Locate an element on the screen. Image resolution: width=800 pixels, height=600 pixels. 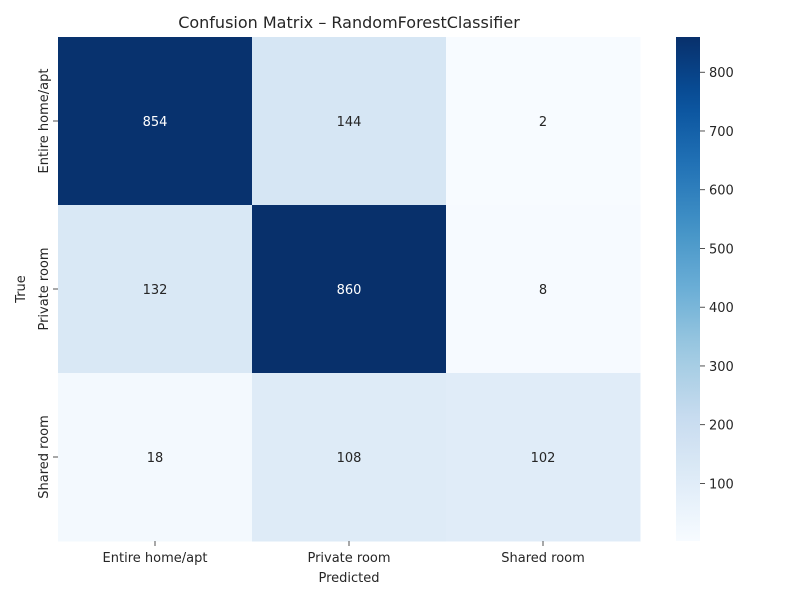
y-tick-label-1: Private room is located at coordinates (44, 288).